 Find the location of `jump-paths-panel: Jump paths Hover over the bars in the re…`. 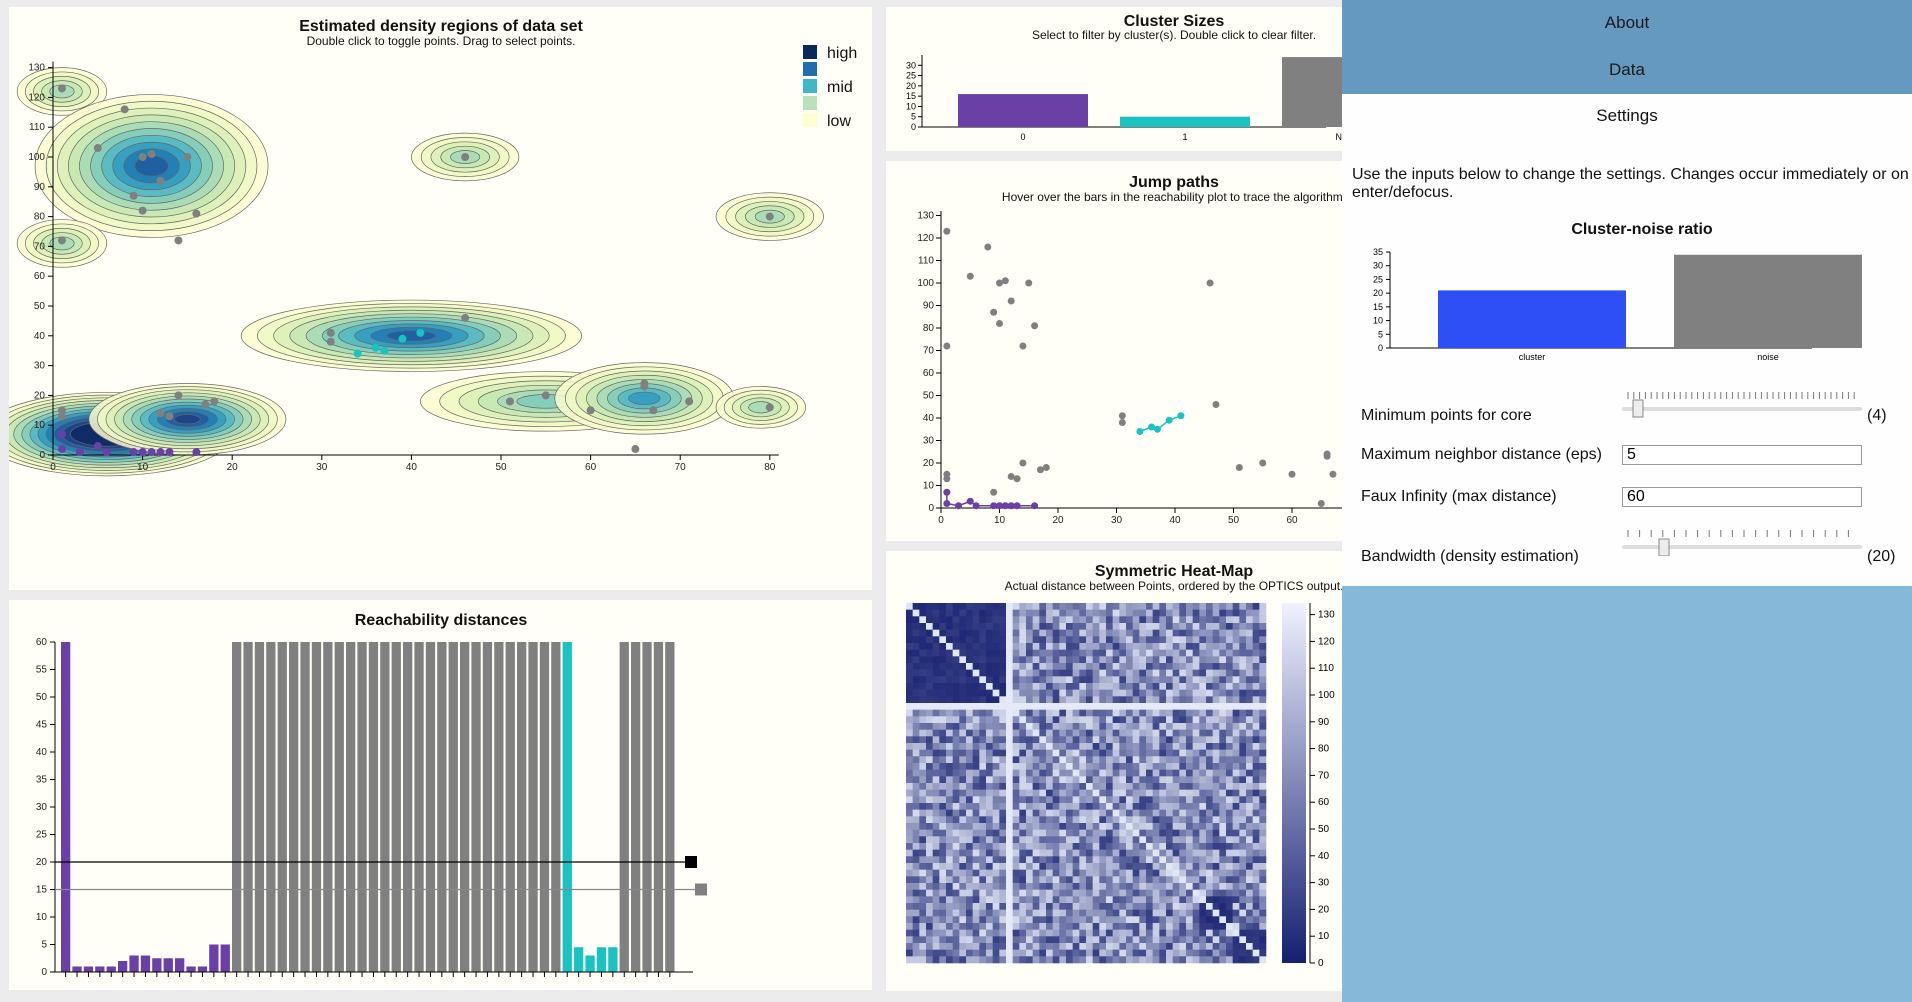

jump-paths-panel: Jump paths Hover over the bars in the re… is located at coordinates (1116, 351).